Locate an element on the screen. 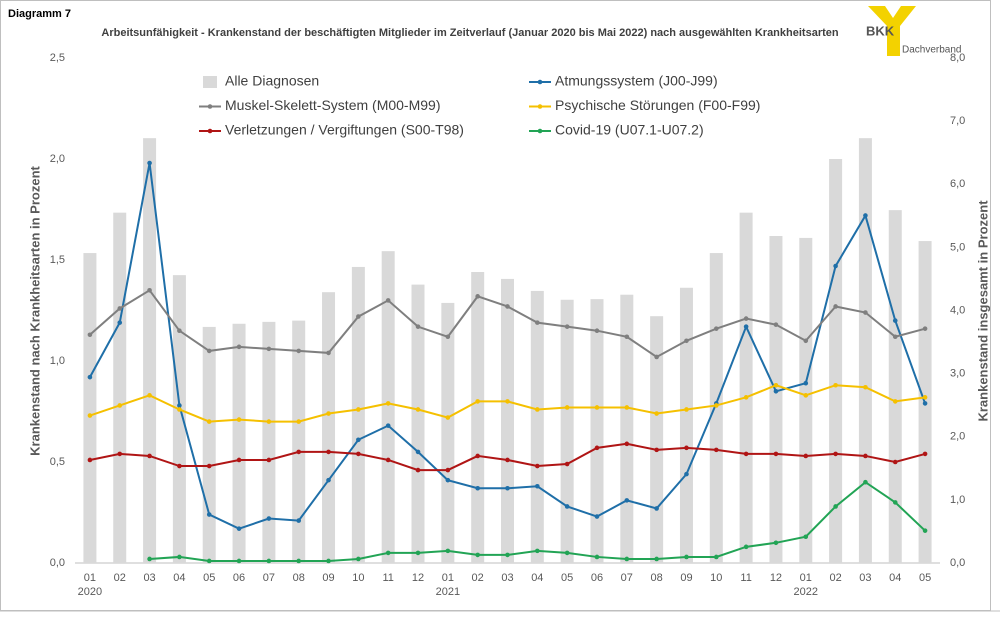 This screenshot has width=1000, height=621. y-tick-label: 1,5 is located at coordinates (57, 260).